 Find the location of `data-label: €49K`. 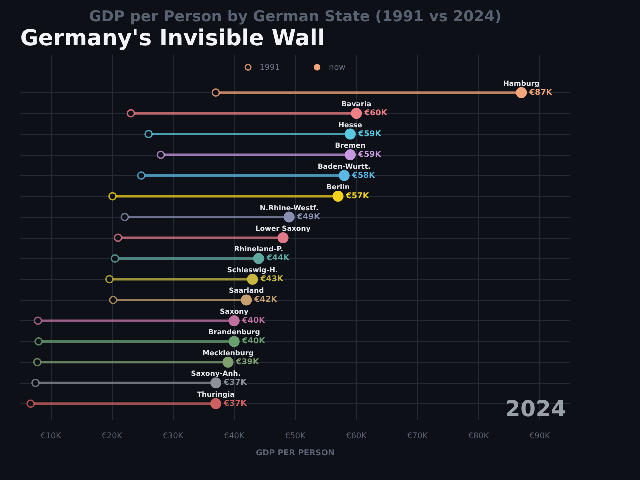

data-label: €49K is located at coordinates (309, 217).